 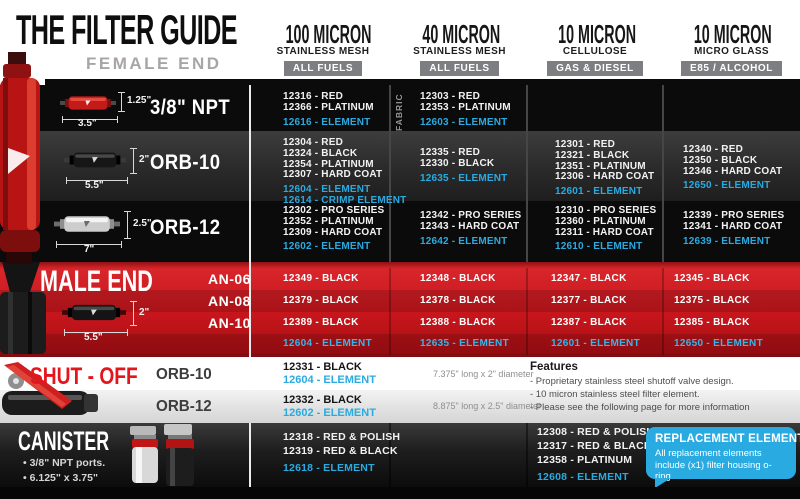 What do you see at coordinates (595, 51) in the screenshot?
I see `media-type: CELLULOSE` at bounding box center [595, 51].